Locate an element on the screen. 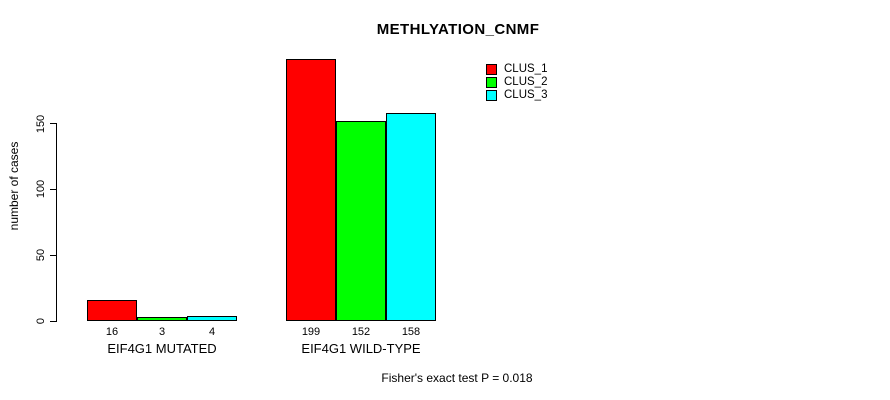 This screenshot has width=890, height=400. x-category-label: EIF4G1 MUTATED is located at coordinates (162, 348).